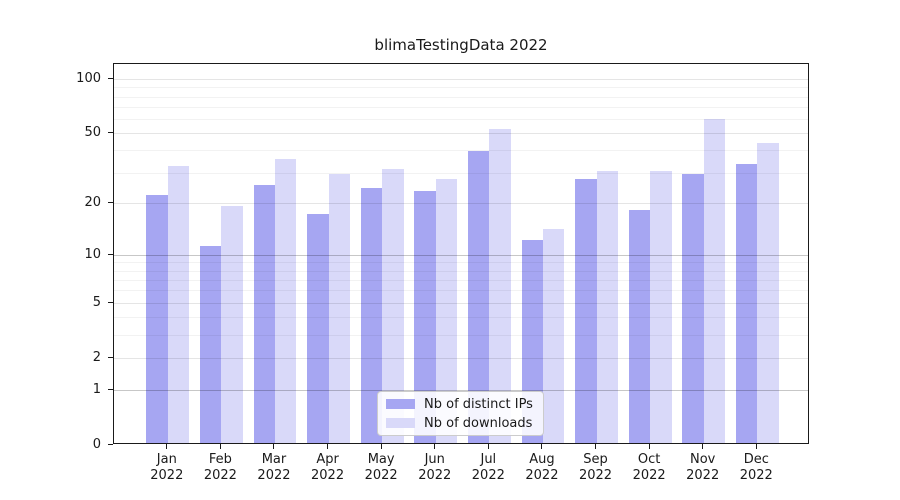 This screenshot has height=500, width=900. What do you see at coordinates (478, 404) in the screenshot?
I see `legend-label-distinct-ips: Nb of distinct IPs` at bounding box center [478, 404].